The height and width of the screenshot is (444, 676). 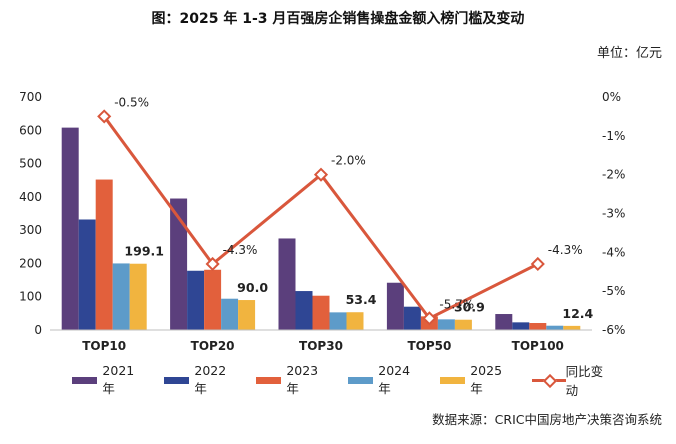 I want to click on legend-item: 2024年, so click(x=381, y=380).